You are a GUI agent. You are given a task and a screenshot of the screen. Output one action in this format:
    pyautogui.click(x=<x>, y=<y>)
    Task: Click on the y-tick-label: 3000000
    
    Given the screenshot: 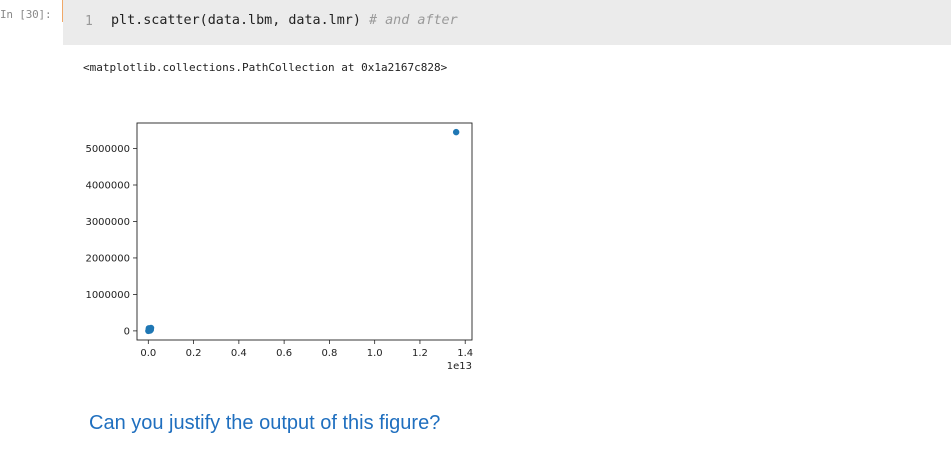 What is the action you would take?
    pyautogui.click(x=107, y=222)
    